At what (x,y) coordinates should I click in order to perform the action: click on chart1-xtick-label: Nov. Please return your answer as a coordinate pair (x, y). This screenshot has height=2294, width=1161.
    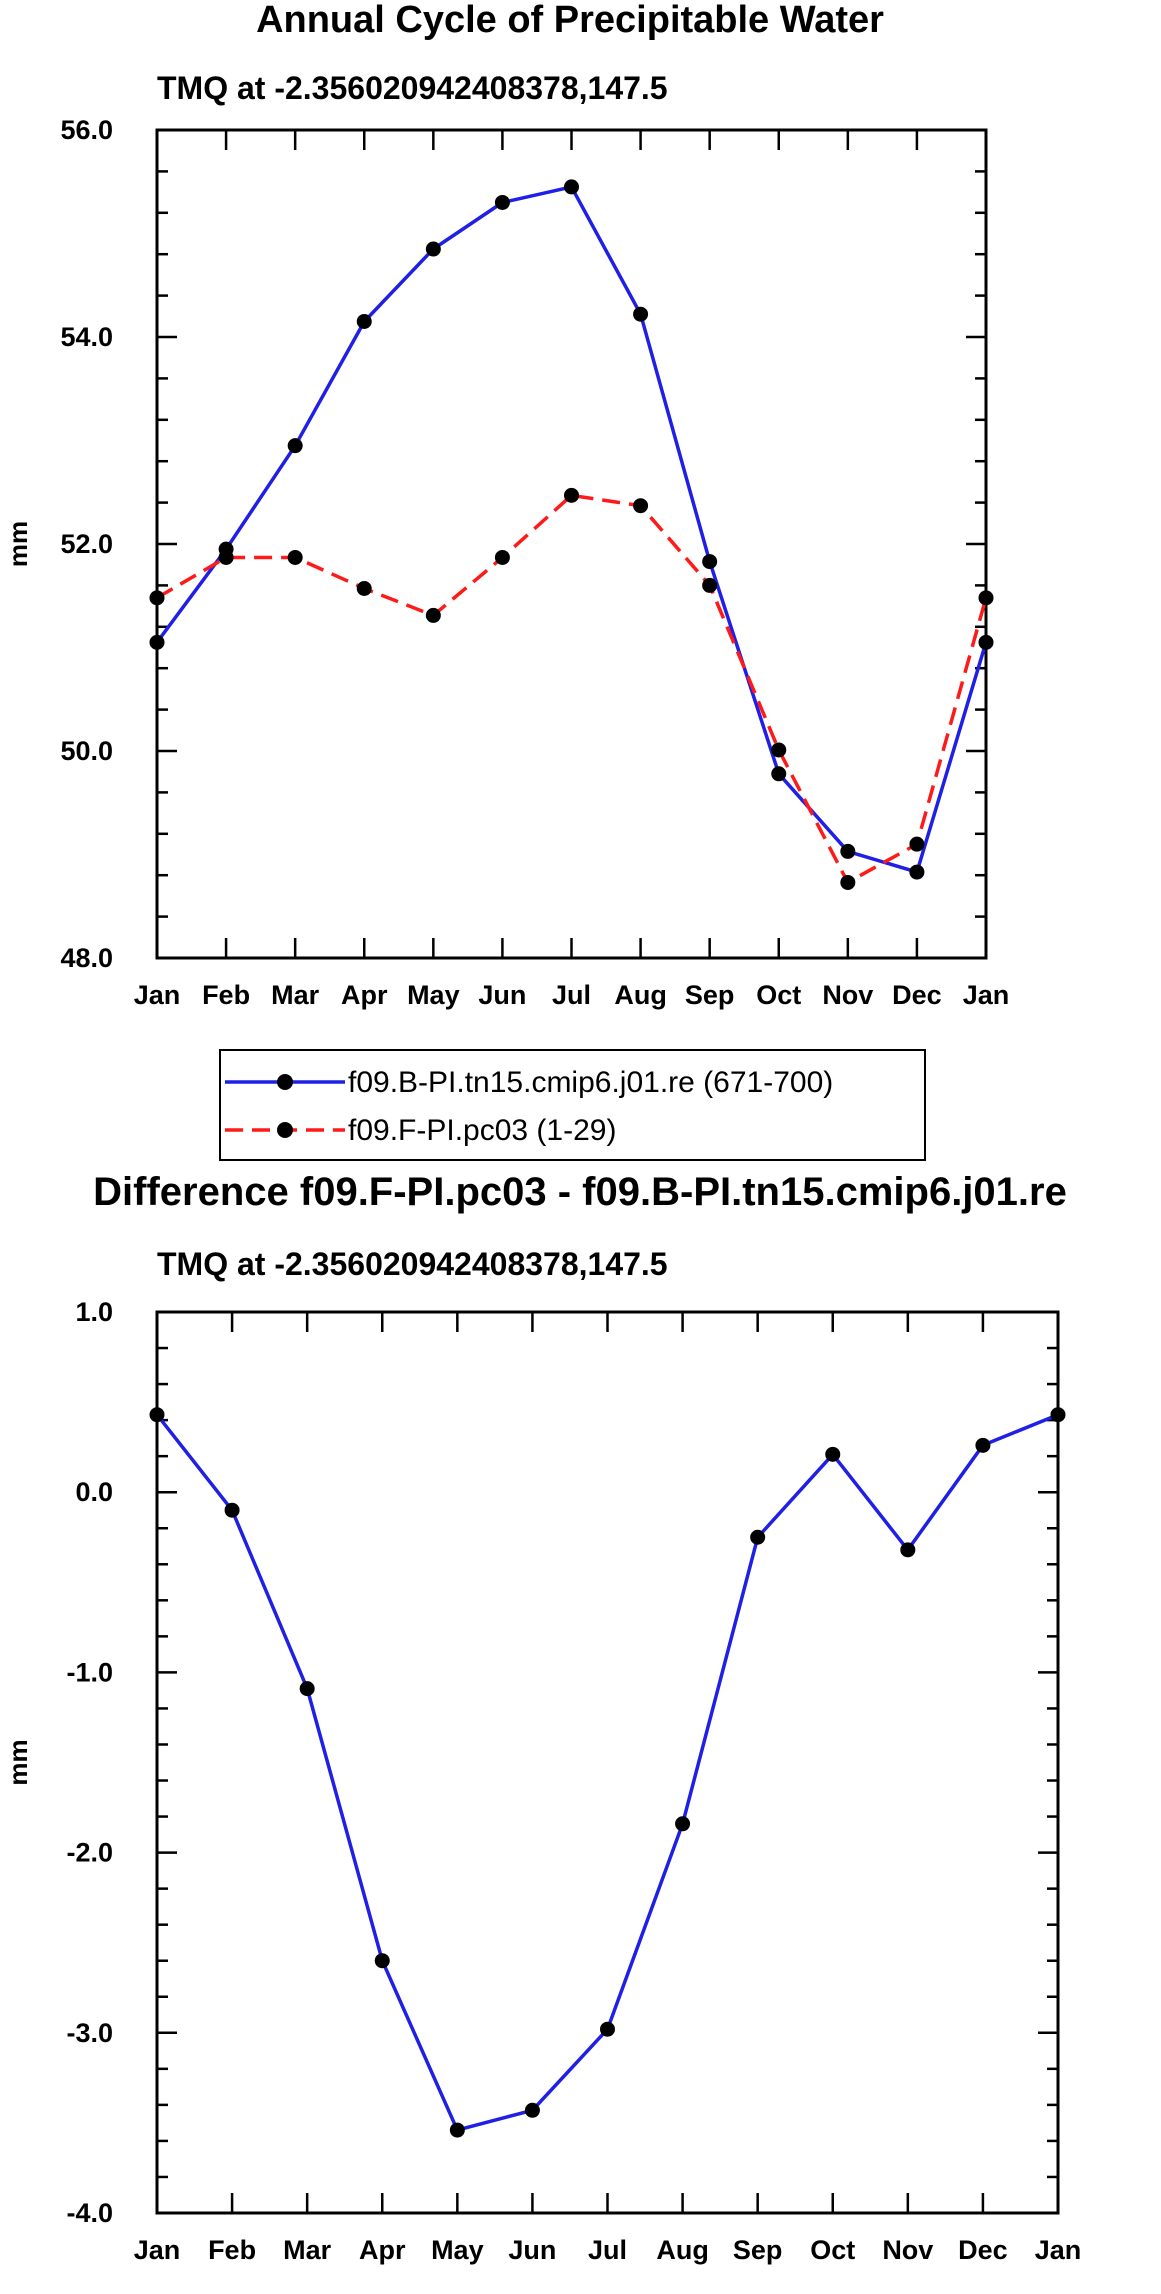
    Looking at the image, I should click on (847, 995).